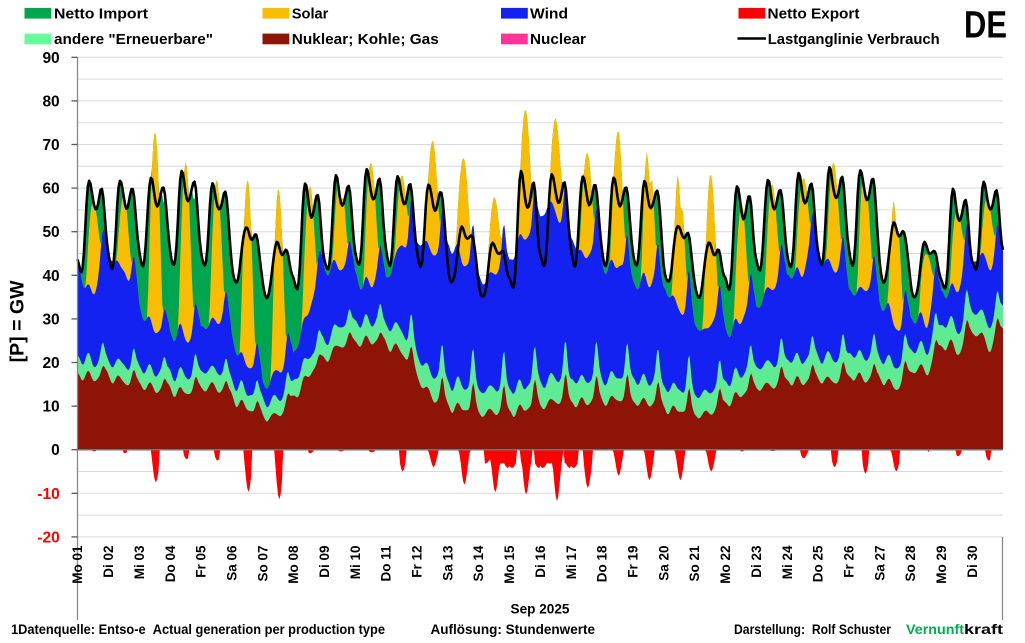 The image size is (1025, 643). What do you see at coordinates (355, 563) in the screenshot?
I see `svg-text: Mi 10` at bounding box center [355, 563].